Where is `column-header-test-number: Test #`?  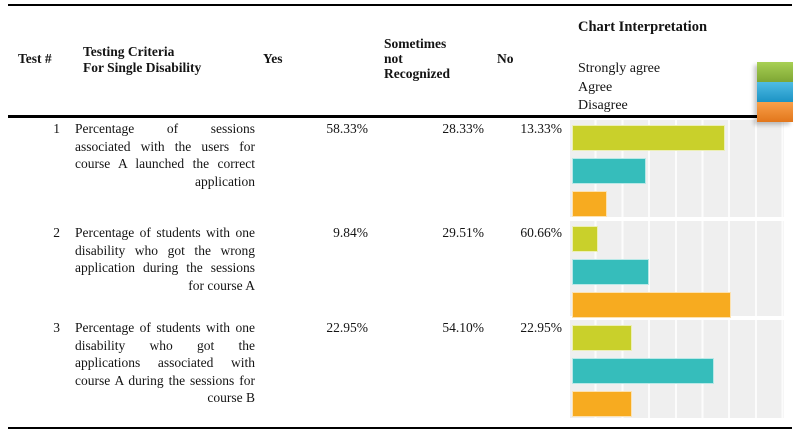 column-header-test-number: Test # is located at coordinates (35, 58).